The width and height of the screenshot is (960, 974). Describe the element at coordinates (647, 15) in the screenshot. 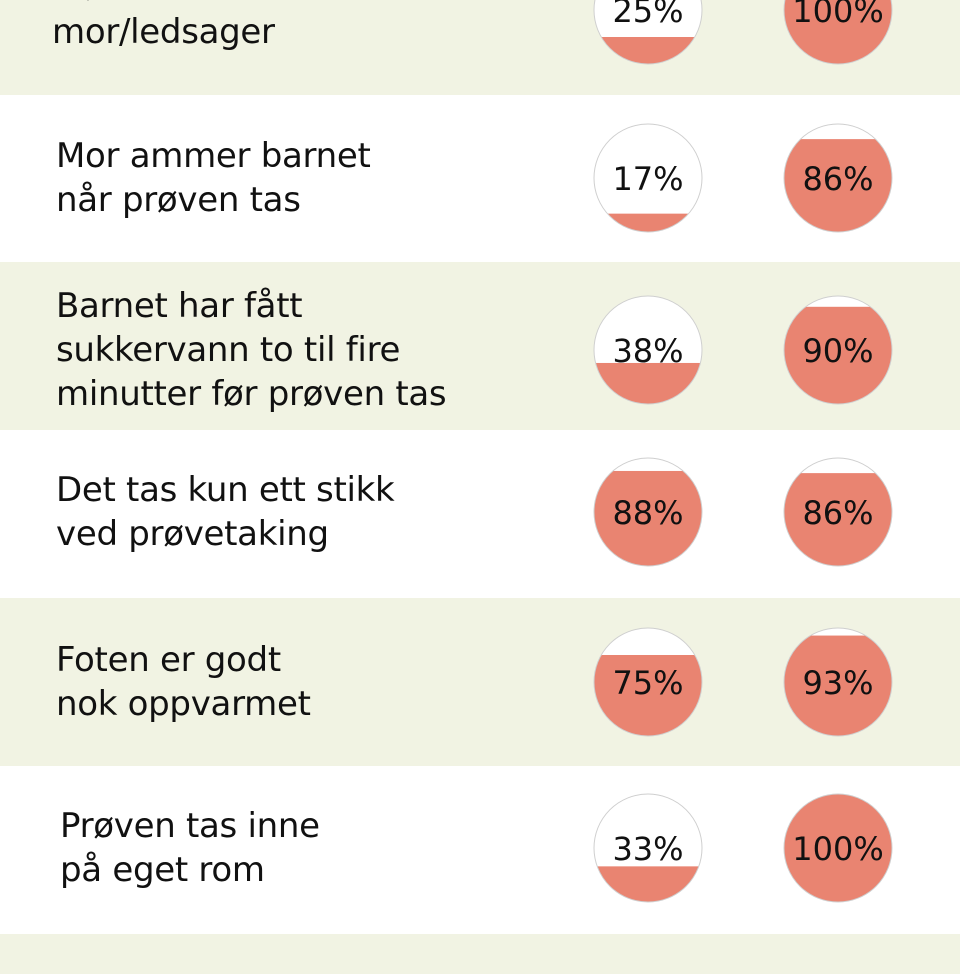

I see `percentage-label: 25%` at that location.